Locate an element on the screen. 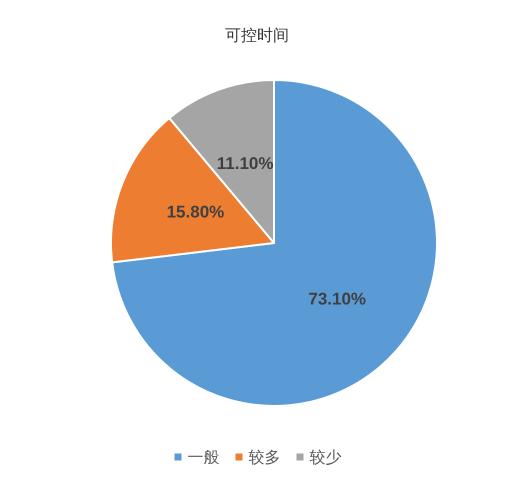 This screenshot has height=488, width=514. chart-title: 可控时间 is located at coordinates (257, 35).